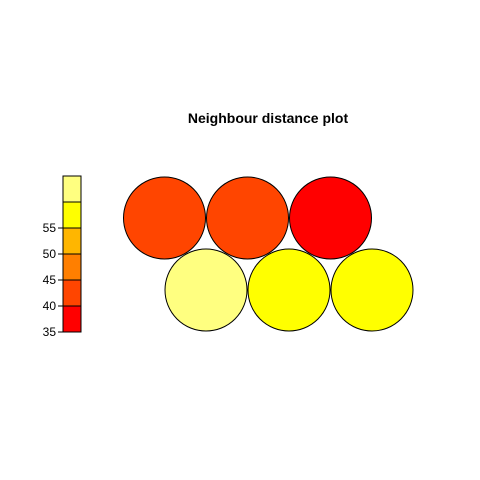 The height and width of the screenshot is (480, 480). What do you see at coordinates (330, 218) in the screenshot?
I see `som-unit-r2-c3` at bounding box center [330, 218].